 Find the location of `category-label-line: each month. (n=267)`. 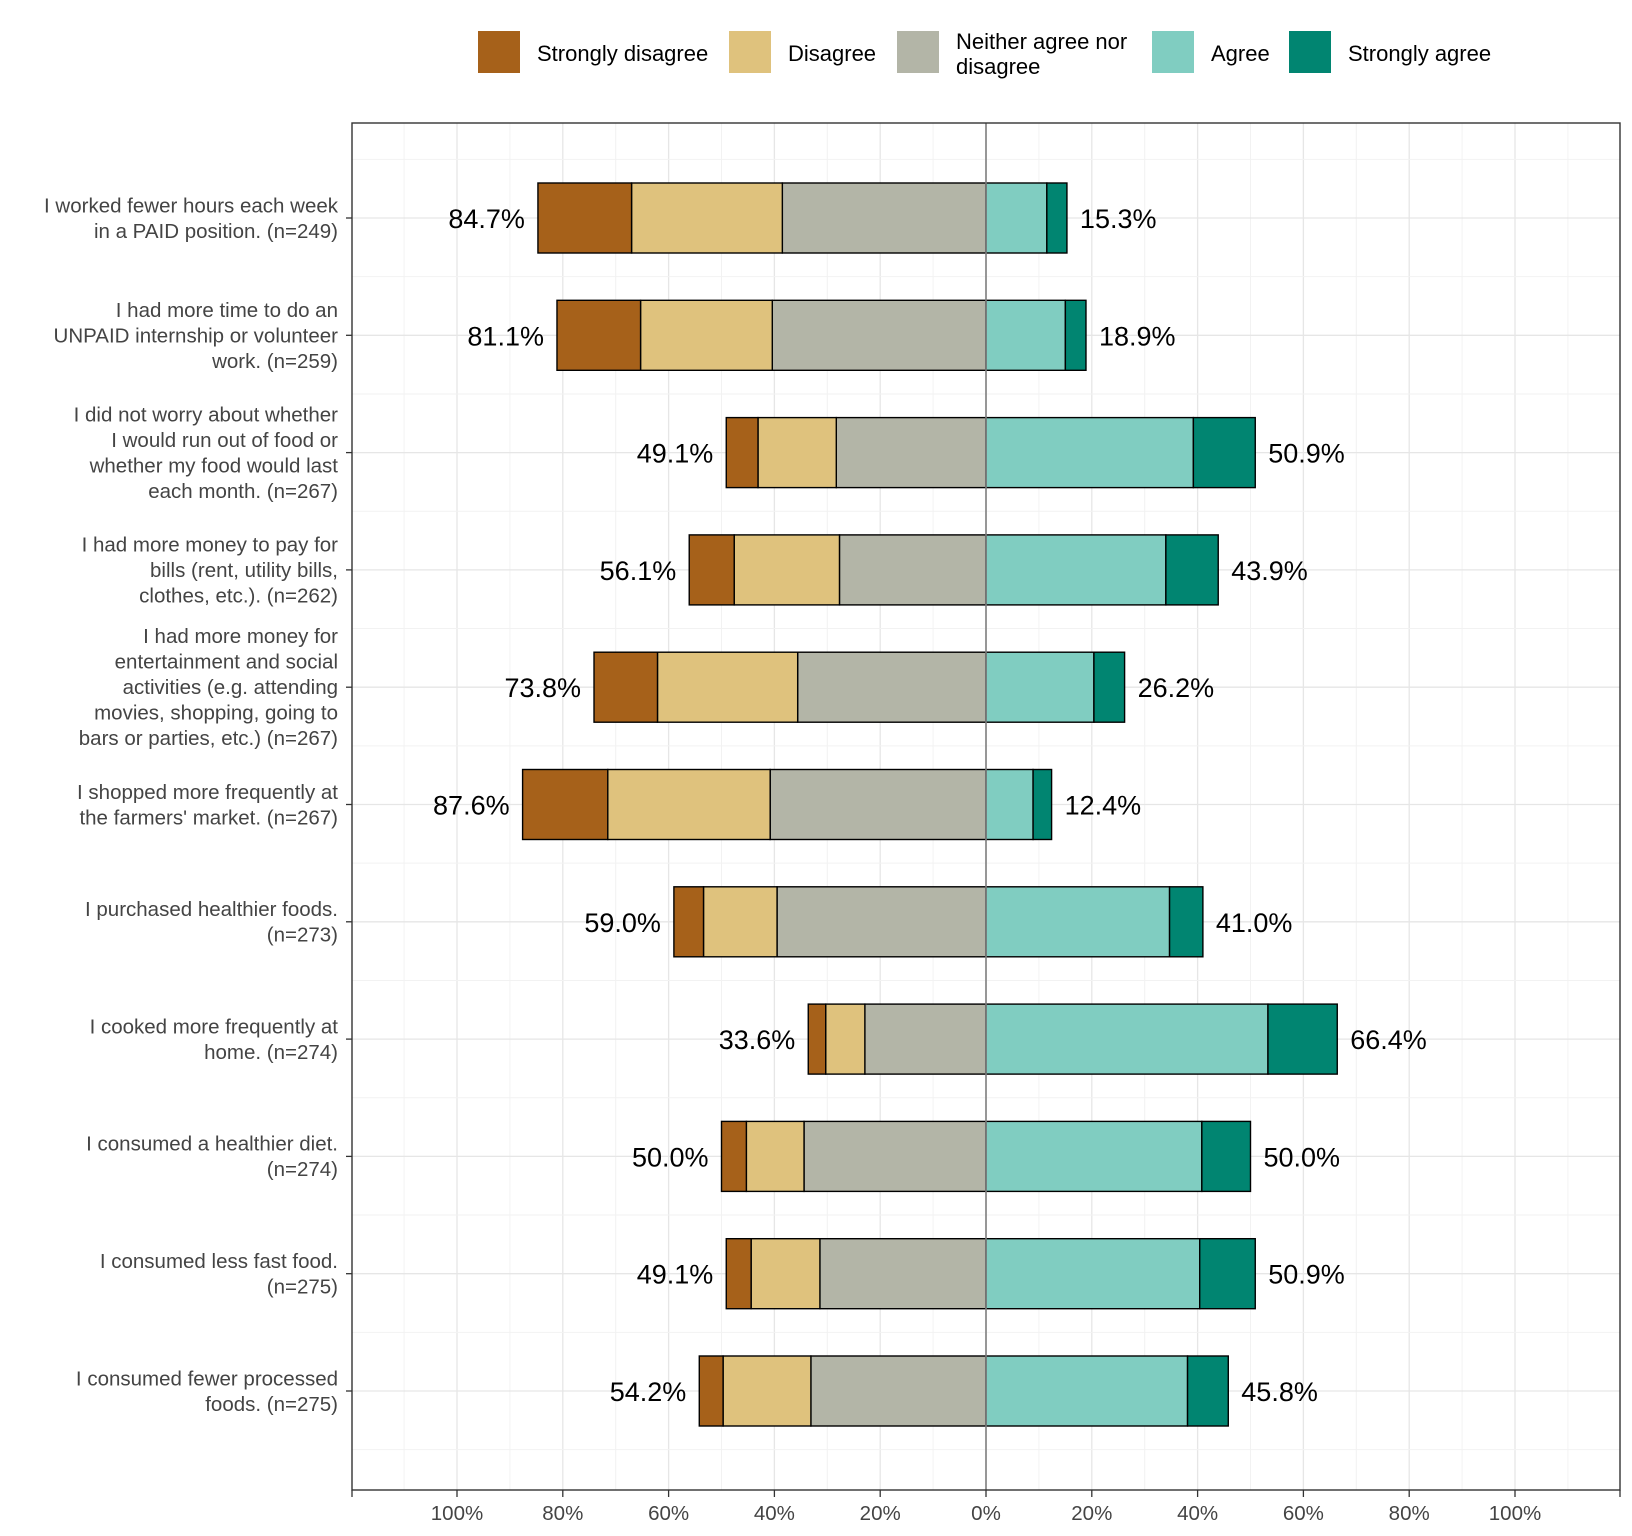

category-label-line: each month. (n=267) is located at coordinates (243, 491).